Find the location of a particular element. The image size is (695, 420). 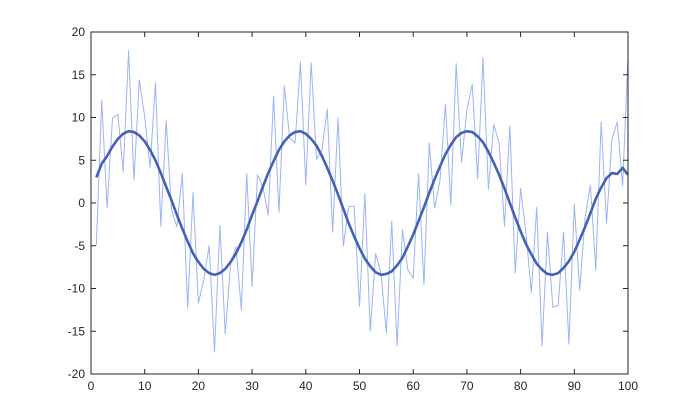

y-tick-label: 0 is located at coordinates (81, 203).